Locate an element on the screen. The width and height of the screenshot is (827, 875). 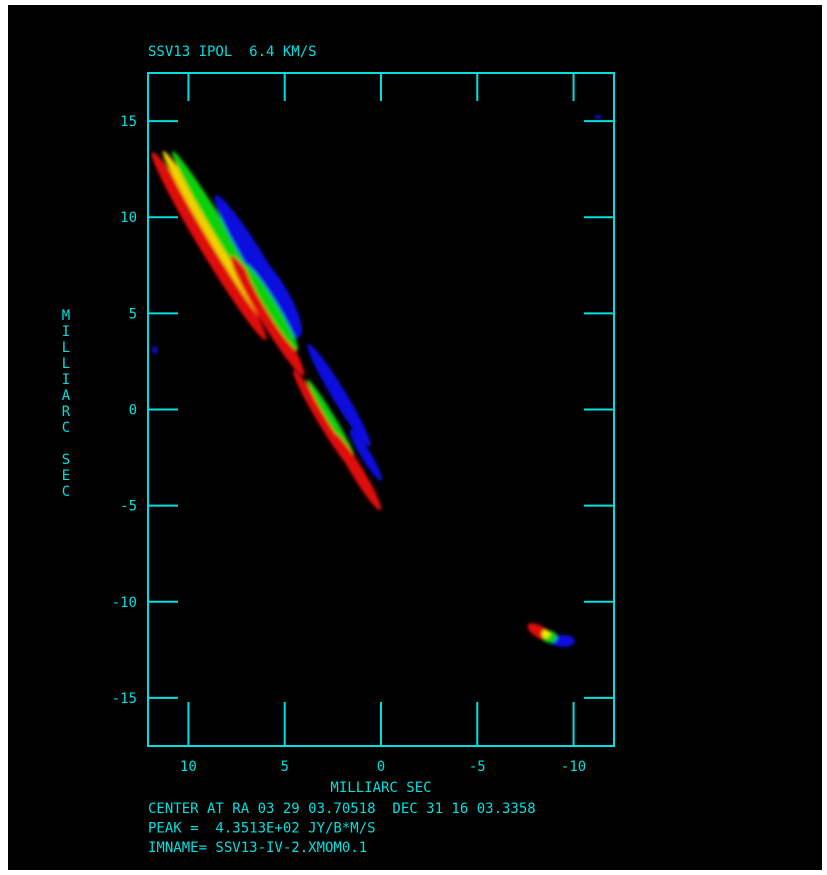
x-tick-label: -5 is located at coordinates (477, 767).